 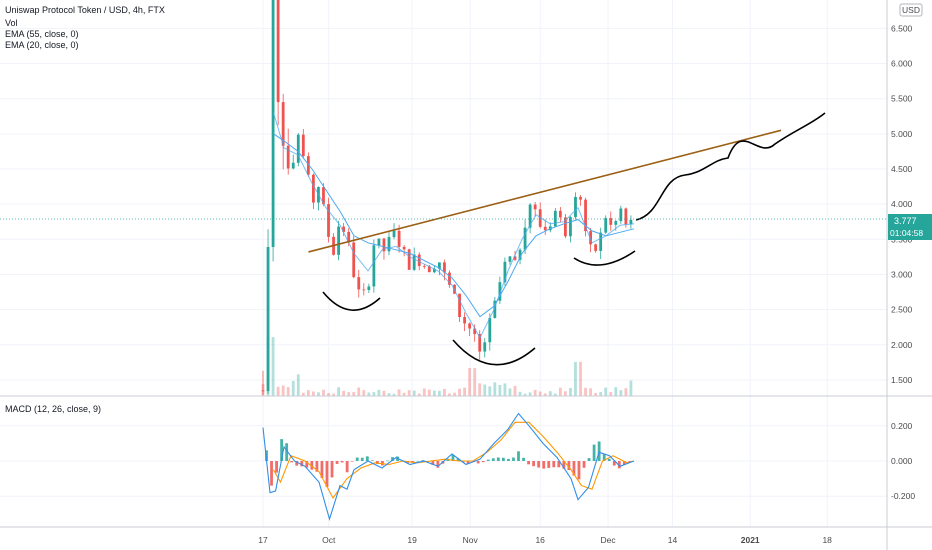 I want to click on price-badge-value: 3.777, so click(x=905, y=221).